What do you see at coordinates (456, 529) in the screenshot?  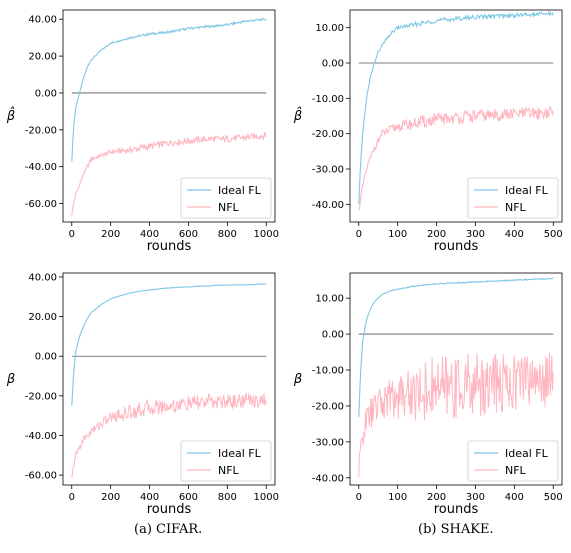 I see `caption-shake: (b) SHAKE.` at bounding box center [456, 529].